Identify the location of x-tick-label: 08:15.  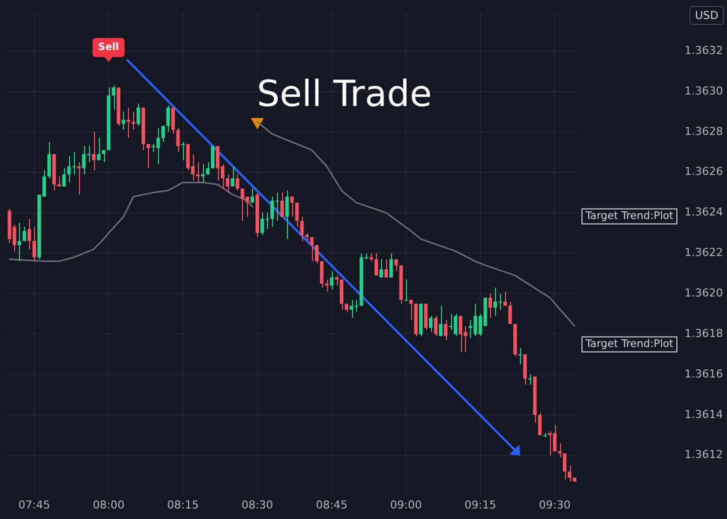
(183, 505).